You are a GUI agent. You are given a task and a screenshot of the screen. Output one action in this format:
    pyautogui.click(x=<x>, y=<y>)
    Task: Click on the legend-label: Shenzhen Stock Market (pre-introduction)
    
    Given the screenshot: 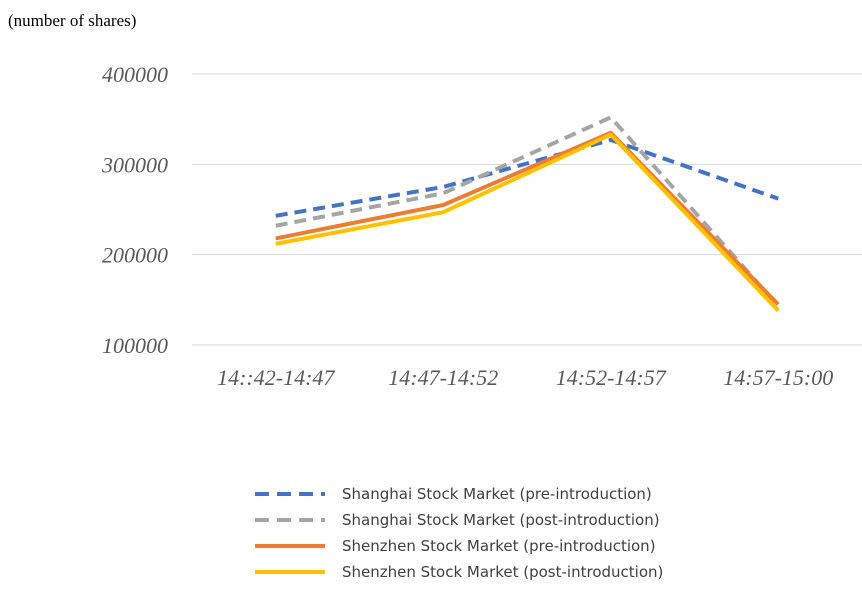 What is the action you would take?
    pyautogui.click(x=499, y=546)
    